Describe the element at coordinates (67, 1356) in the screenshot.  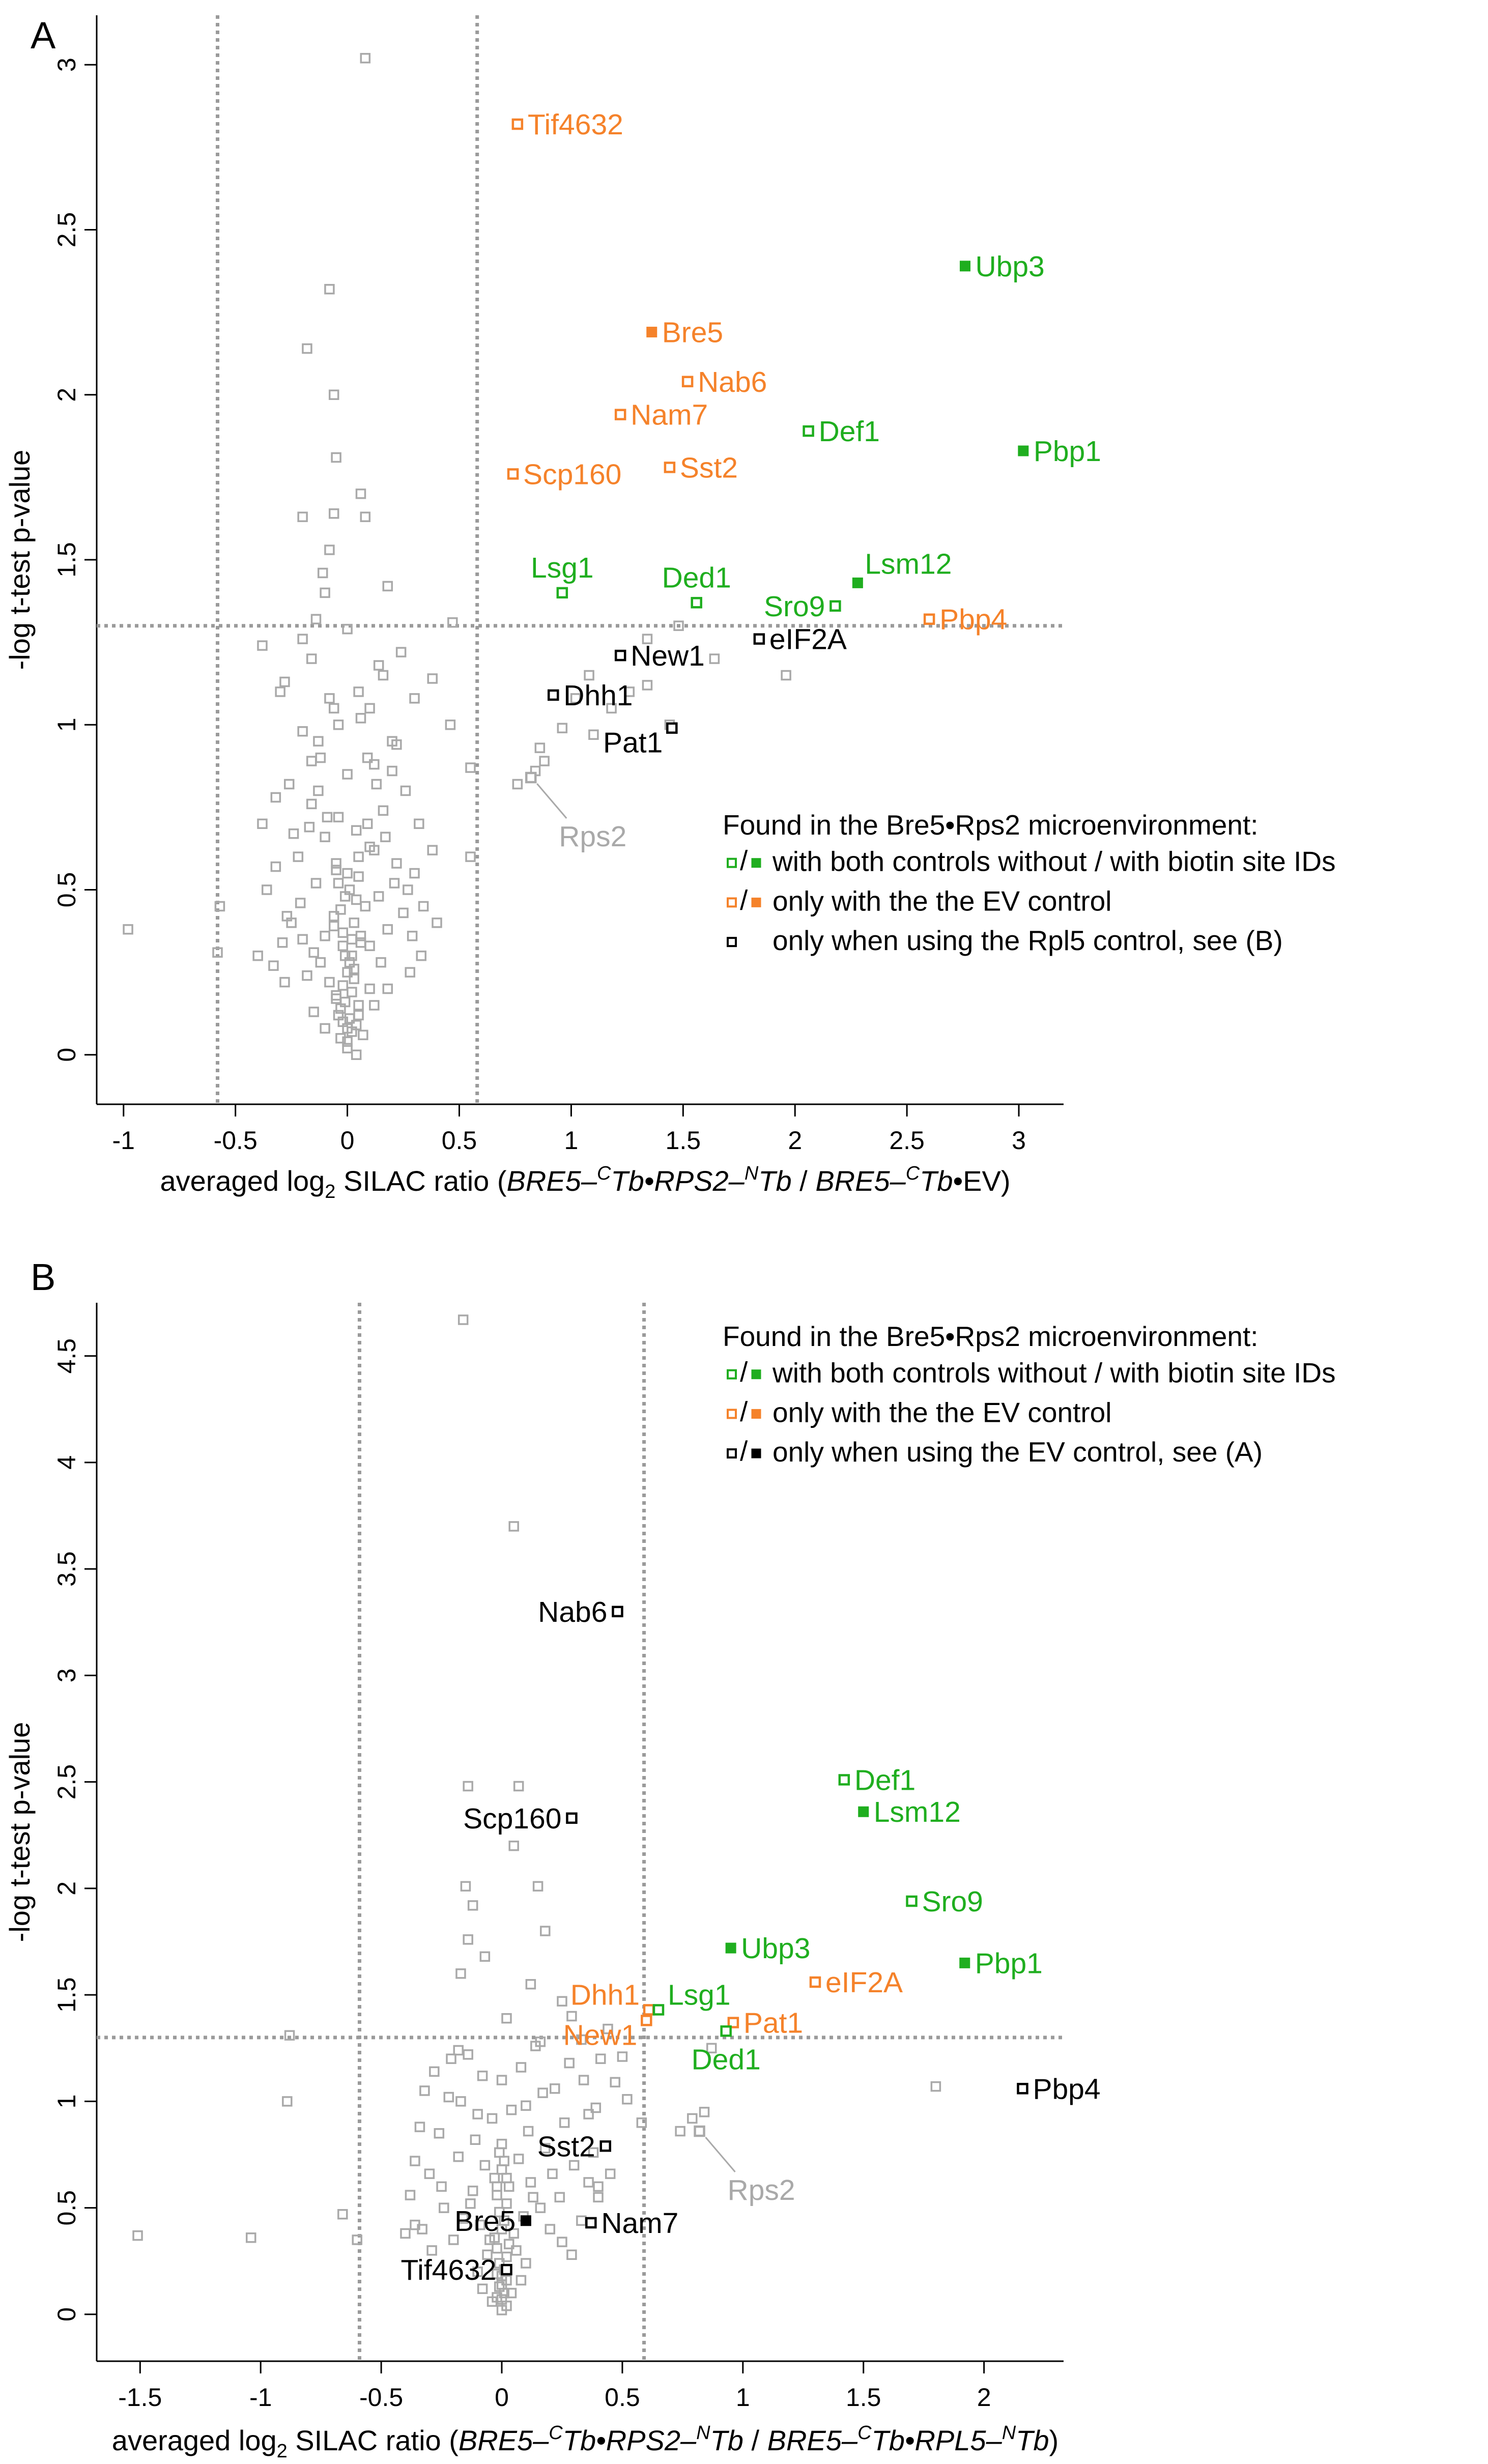
I see `y-tick-label: 4.5` at that location.